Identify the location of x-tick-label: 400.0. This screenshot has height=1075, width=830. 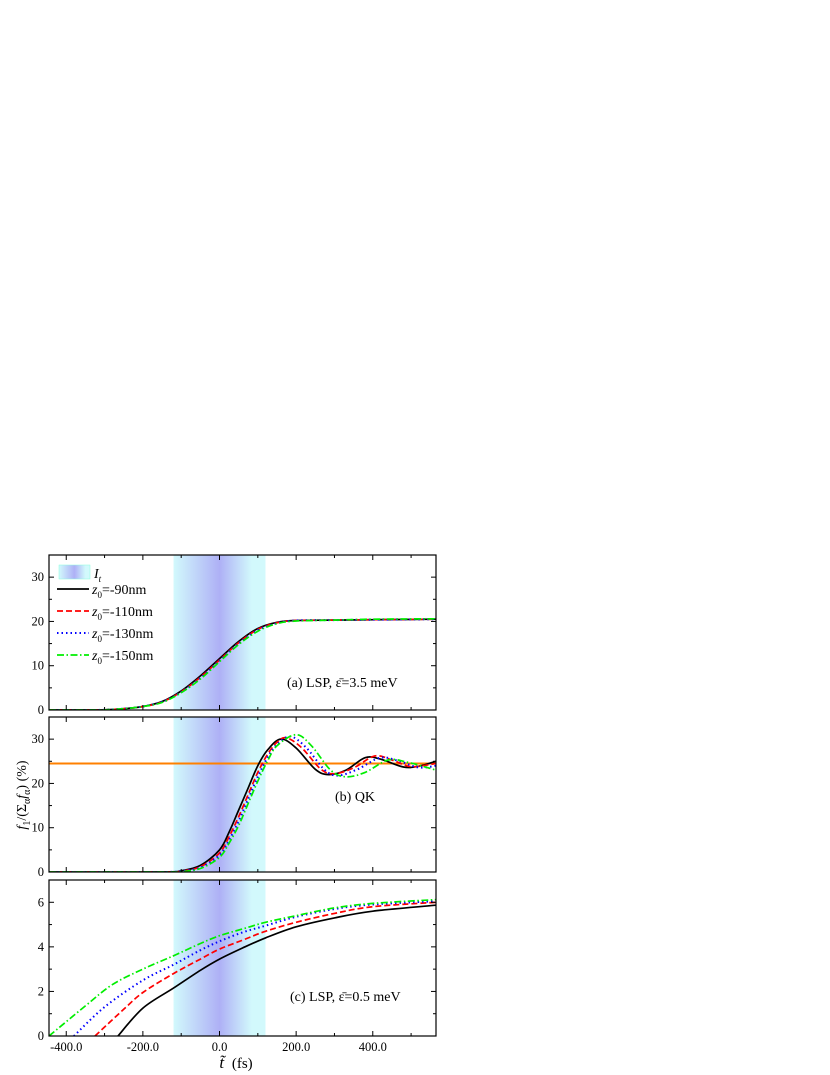
(373, 1047).